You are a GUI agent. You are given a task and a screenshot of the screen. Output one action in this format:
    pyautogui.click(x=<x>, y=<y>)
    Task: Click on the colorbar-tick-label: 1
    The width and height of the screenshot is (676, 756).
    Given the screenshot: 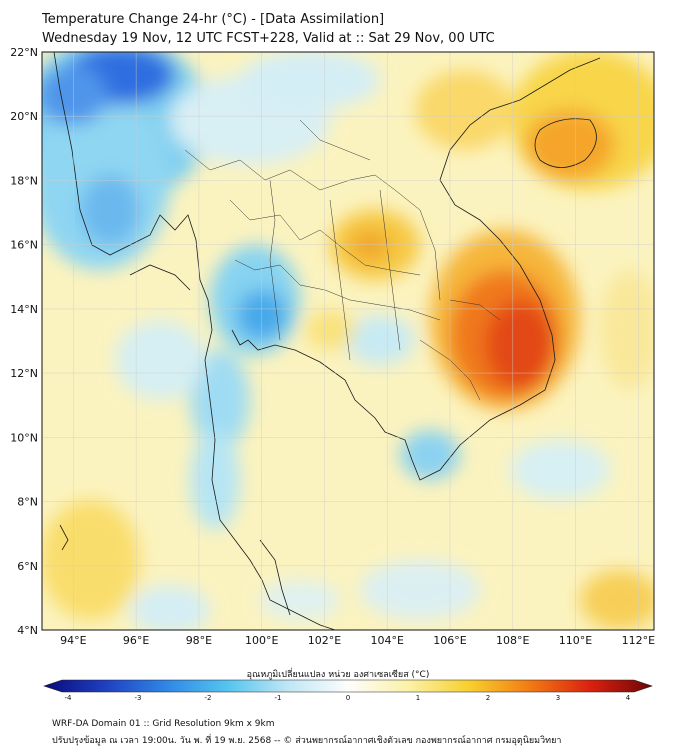 What is the action you would take?
    pyautogui.click(x=418, y=698)
    